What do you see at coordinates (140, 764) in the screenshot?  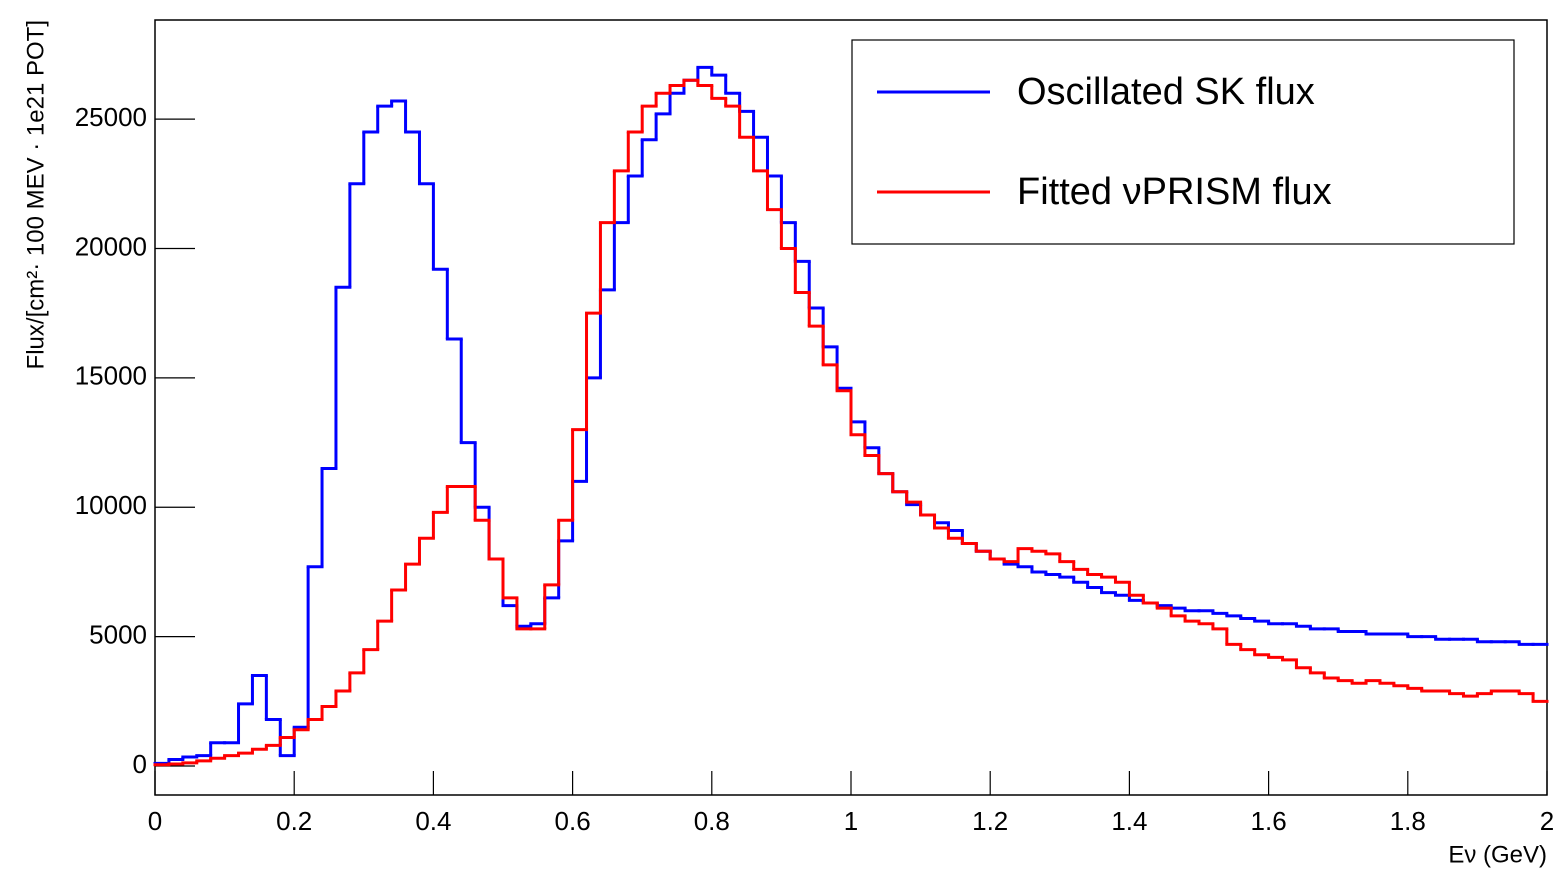 I see `y-tick-label: 0` at bounding box center [140, 764].